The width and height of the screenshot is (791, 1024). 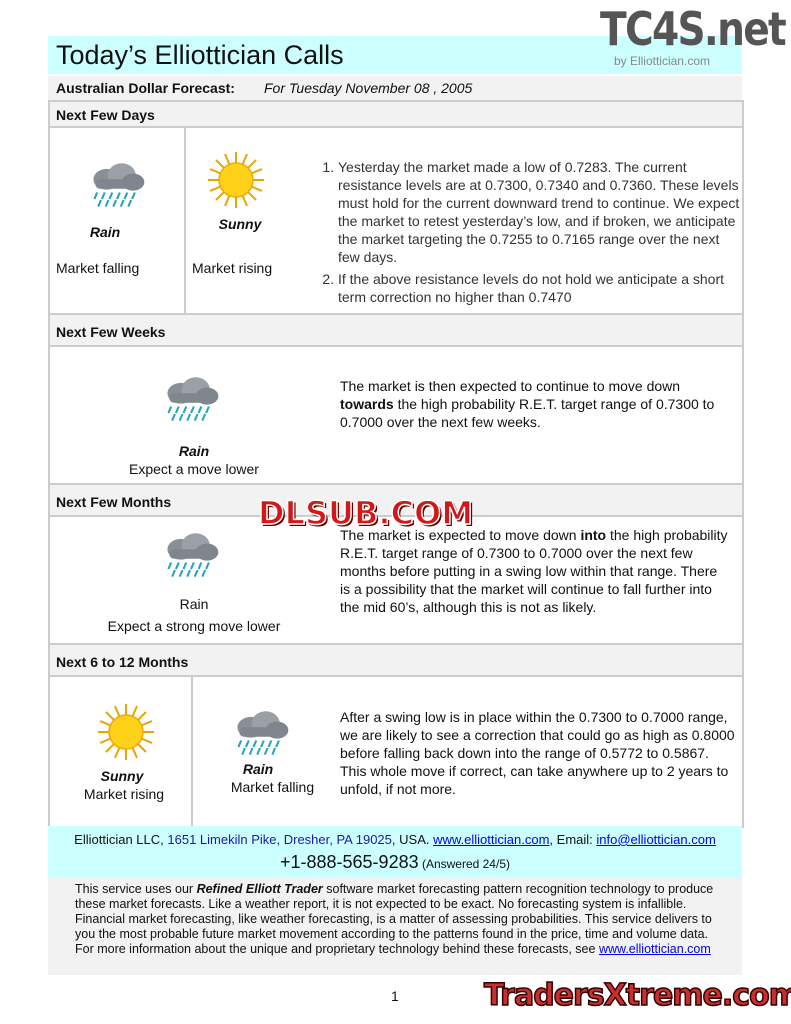 What do you see at coordinates (145, 88) in the screenshot?
I see `forecast-label: Australian Dollar Forecast:` at bounding box center [145, 88].